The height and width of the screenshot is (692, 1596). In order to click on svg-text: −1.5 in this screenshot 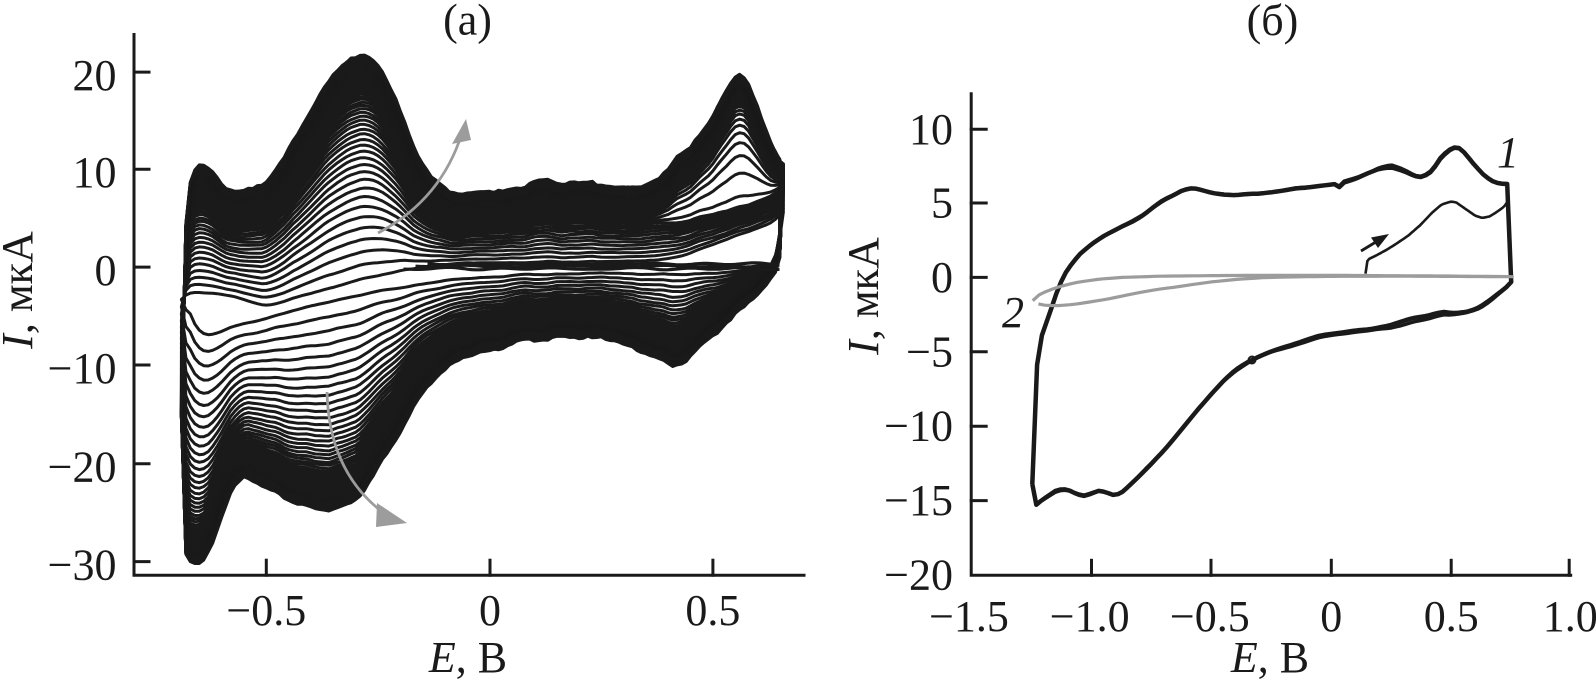, I will do `click(969, 616)`.